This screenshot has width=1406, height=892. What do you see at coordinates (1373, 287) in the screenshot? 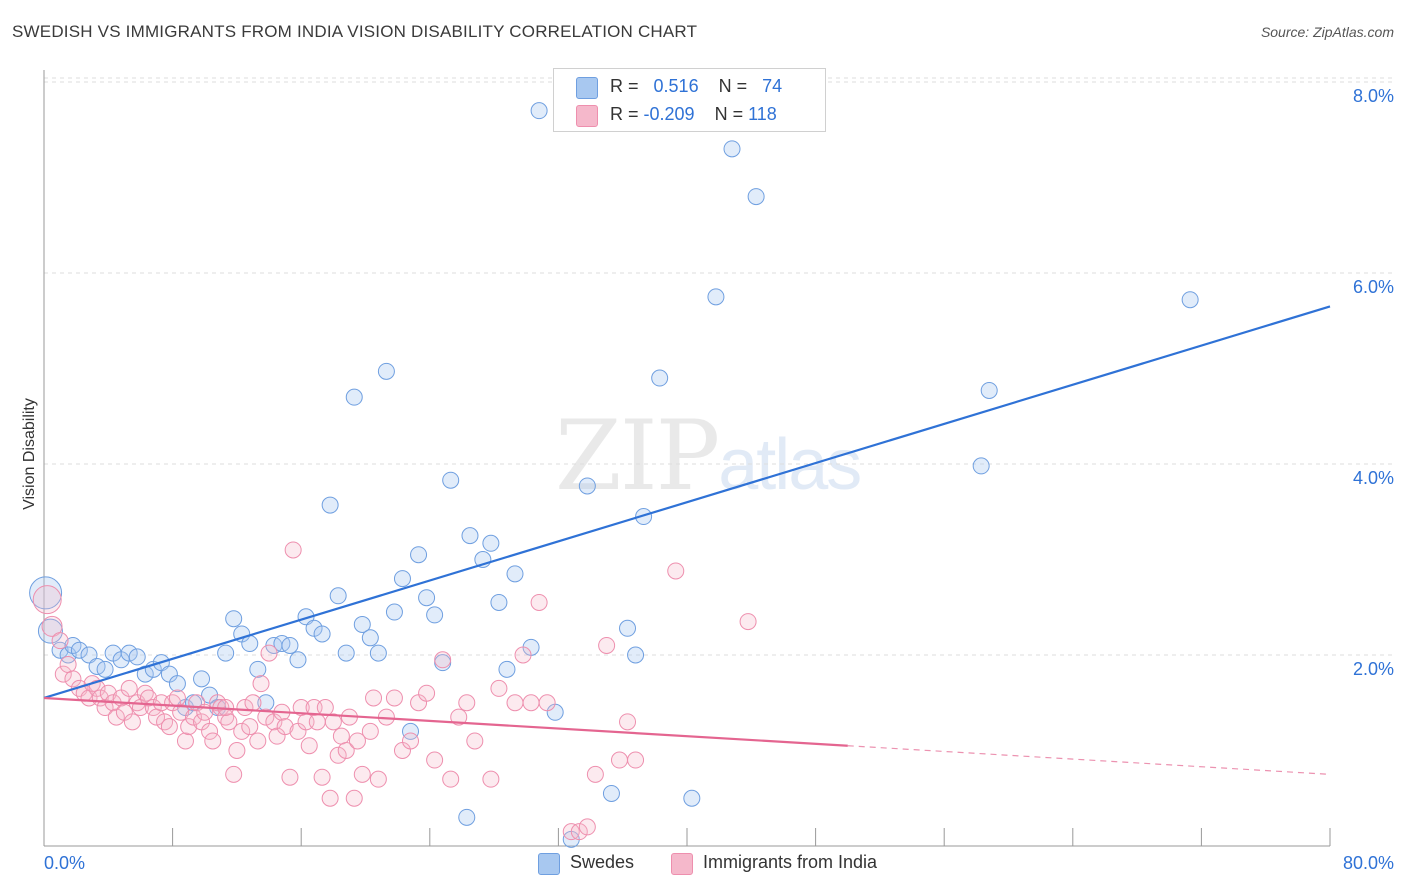
I see `y-tick-label-6: 6.0%` at bounding box center [1373, 287].